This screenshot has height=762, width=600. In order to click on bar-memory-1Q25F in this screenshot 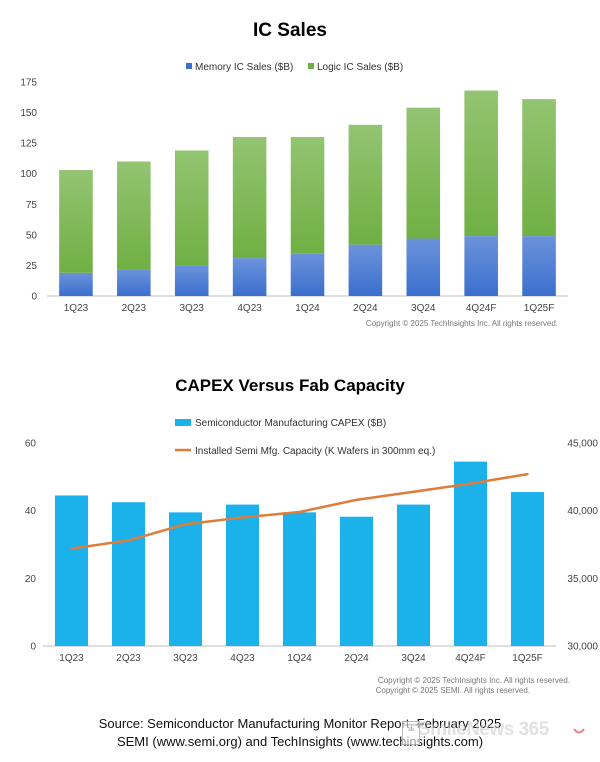, I will do `click(539, 266)`.